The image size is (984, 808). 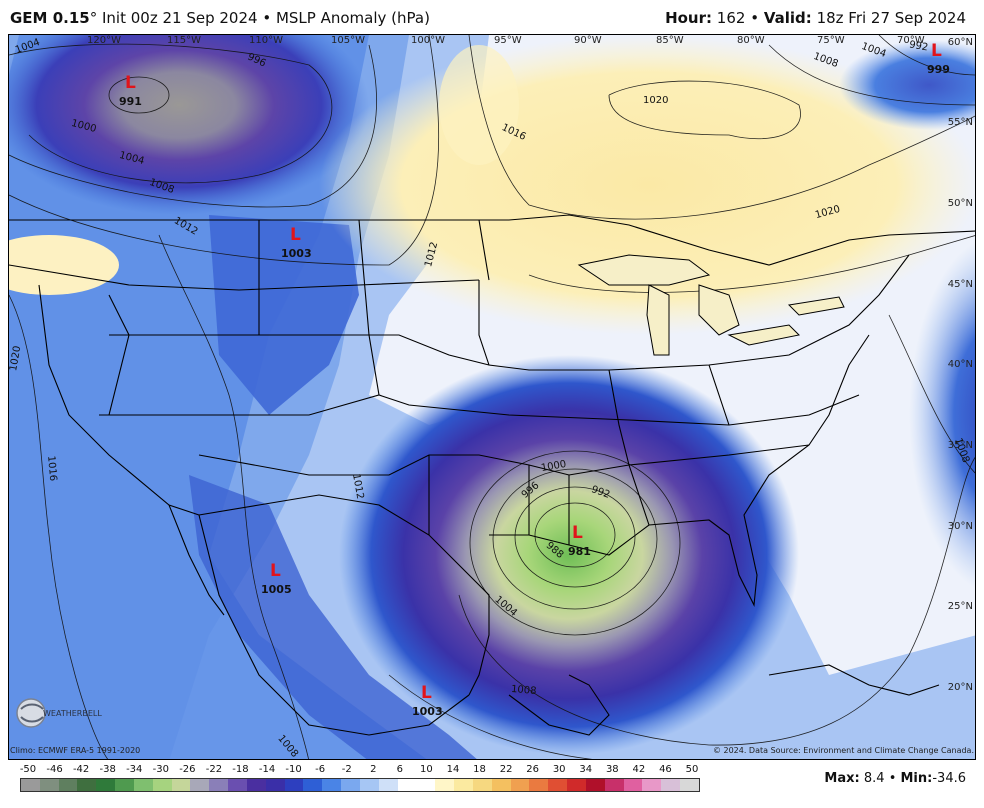 I want to click on contour-label: 1020, so click(x=656, y=100).